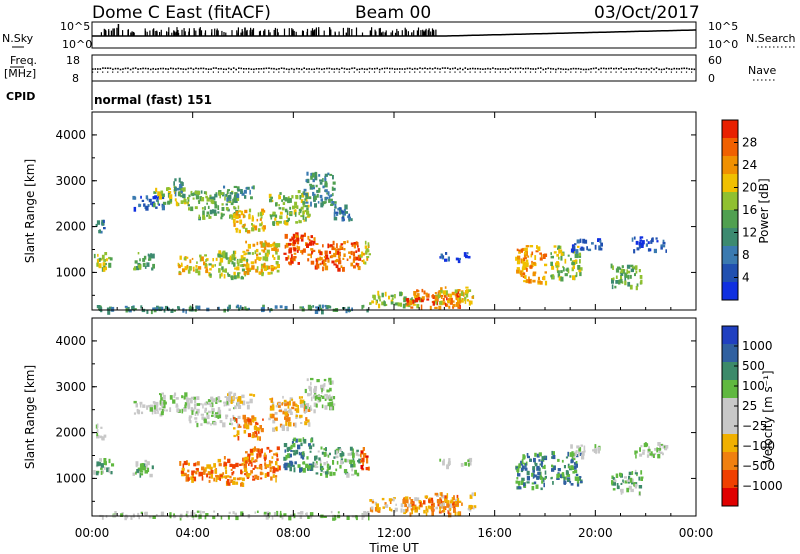 The height and width of the screenshot is (554, 800). I want to click on colorbar-tick-label: −100, so click(758, 446).